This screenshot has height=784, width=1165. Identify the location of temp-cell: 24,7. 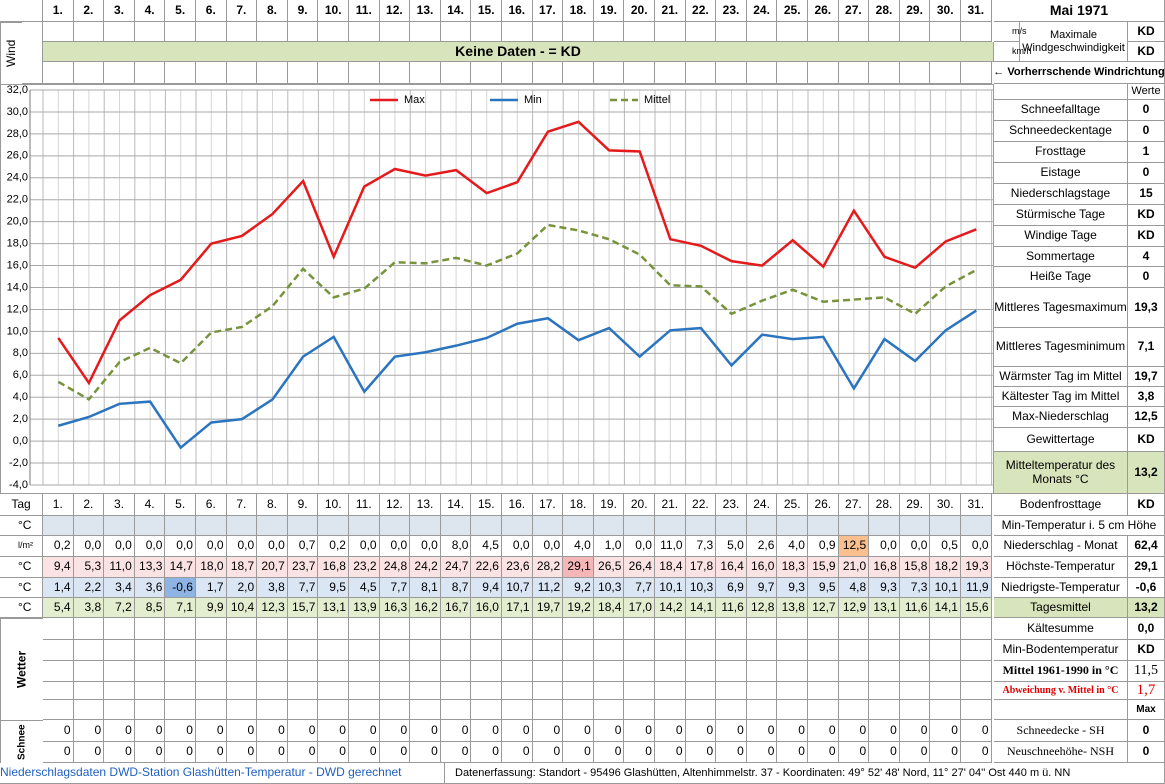
(456, 567).